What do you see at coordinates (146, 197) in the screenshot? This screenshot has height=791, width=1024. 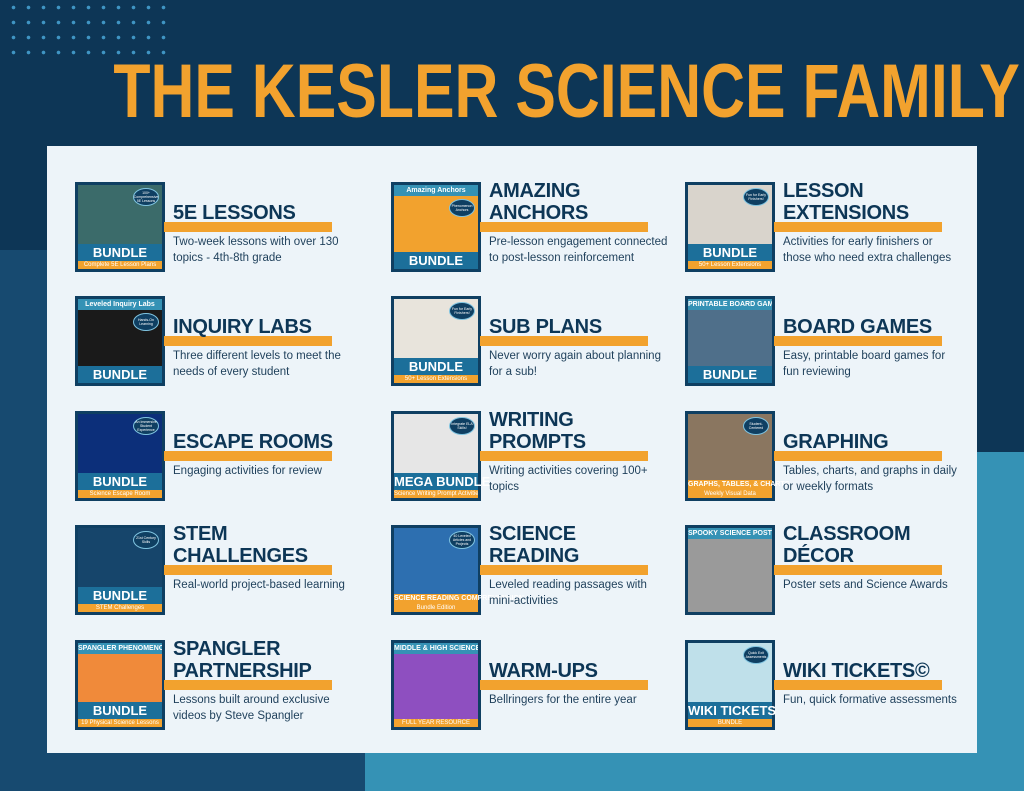 I see `thumbnail-badge: 100+ Comprehensive 5E Lessons` at bounding box center [146, 197].